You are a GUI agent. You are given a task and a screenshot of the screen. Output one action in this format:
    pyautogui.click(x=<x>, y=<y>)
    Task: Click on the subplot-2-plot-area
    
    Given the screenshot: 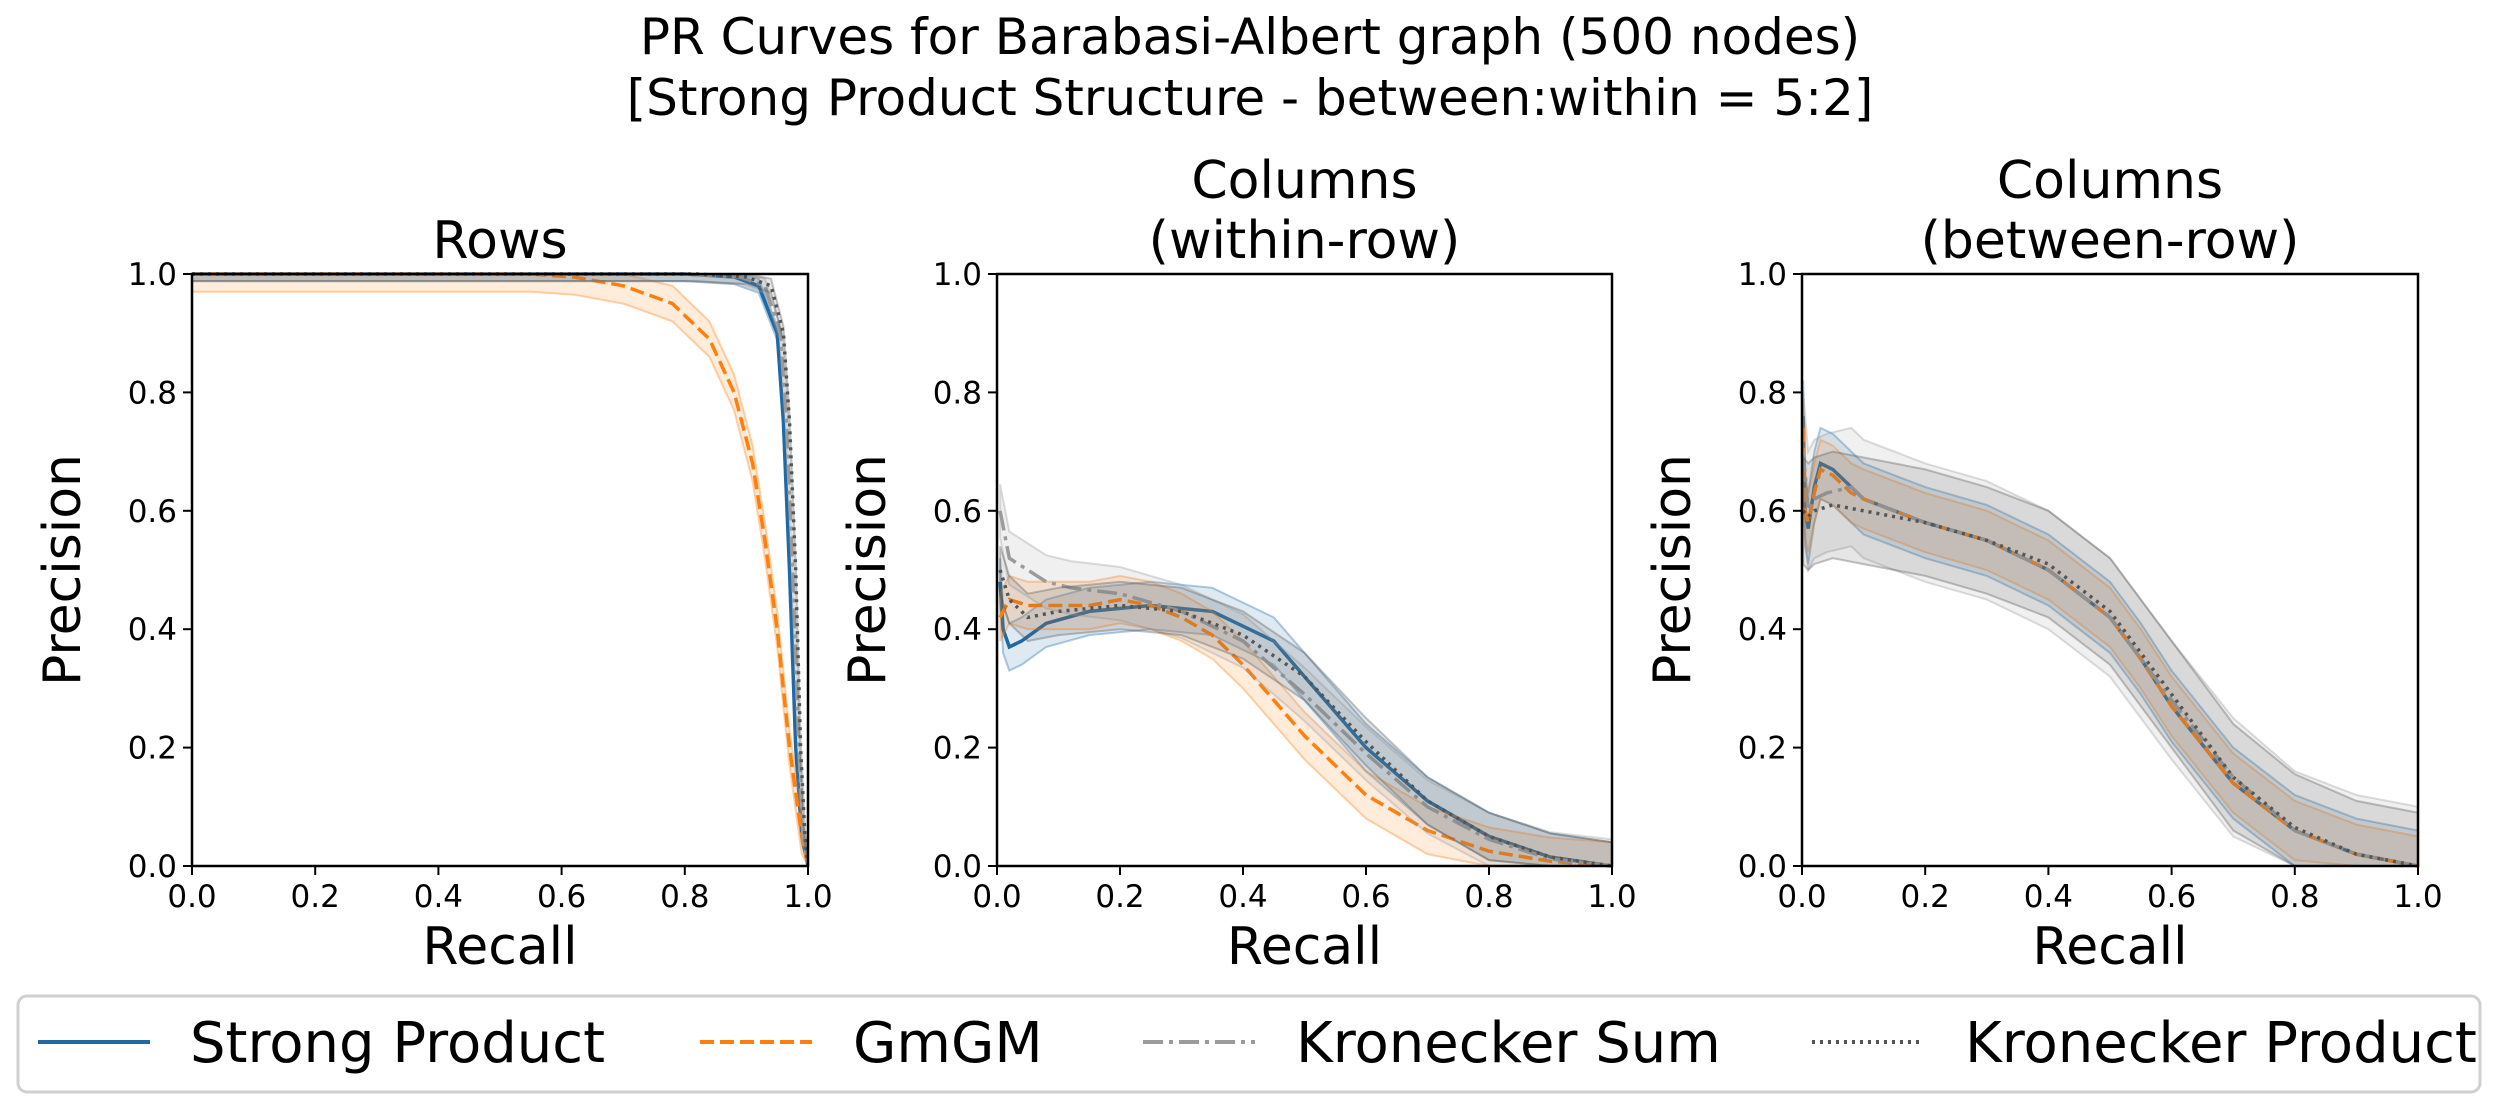 What is the action you would take?
    pyautogui.click(x=1305, y=676)
    